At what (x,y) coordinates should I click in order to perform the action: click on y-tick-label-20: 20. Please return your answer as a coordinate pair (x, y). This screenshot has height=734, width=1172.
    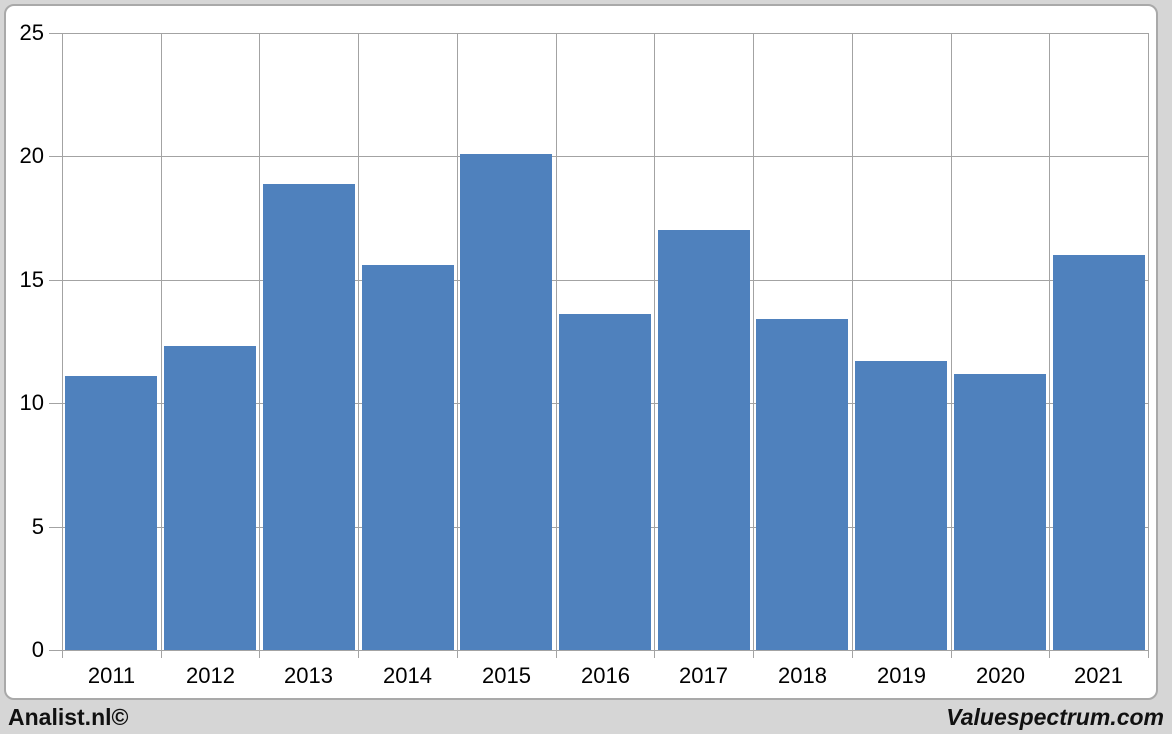
    Looking at the image, I should click on (31, 155).